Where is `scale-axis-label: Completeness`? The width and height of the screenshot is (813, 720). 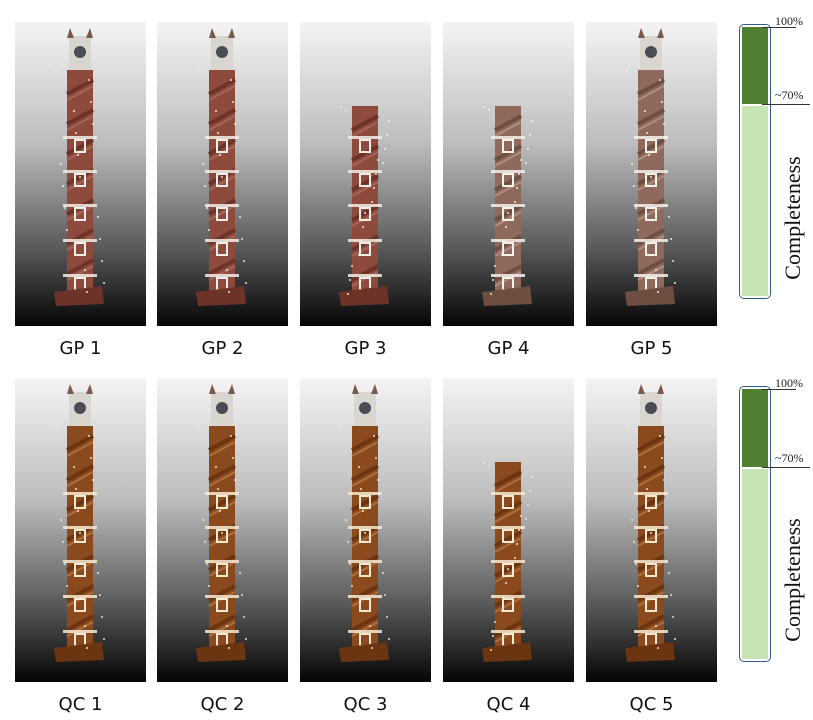
scale-axis-label: Completeness is located at coordinates (792, 580).